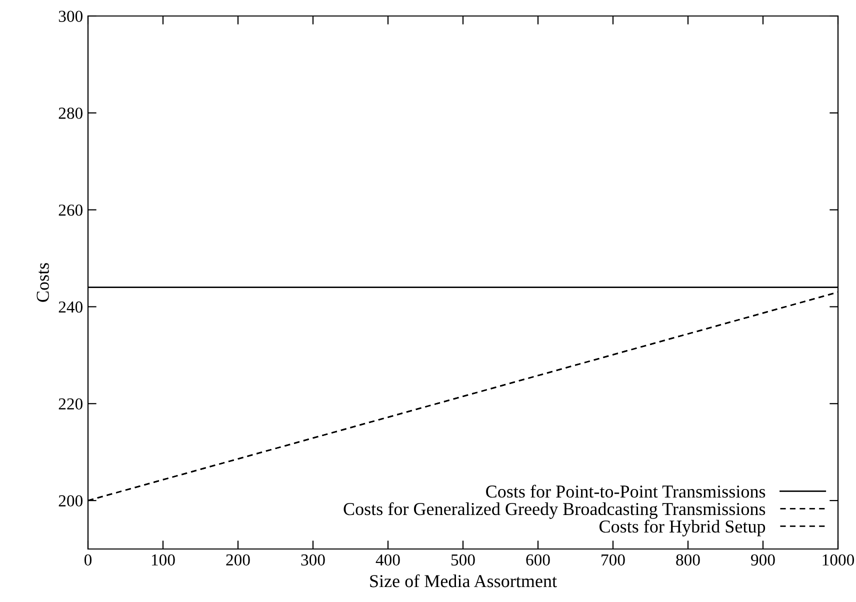  What do you see at coordinates (238, 560) in the screenshot?
I see `x-tick-label: 200` at bounding box center [238, 560].